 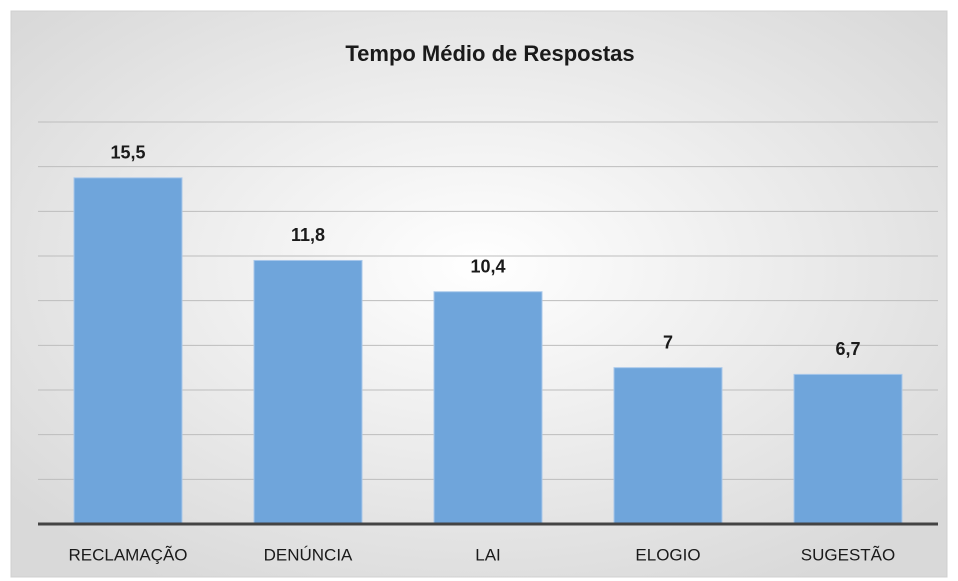 I want to click on data-label: 10,4, so click(x=487, y=266).